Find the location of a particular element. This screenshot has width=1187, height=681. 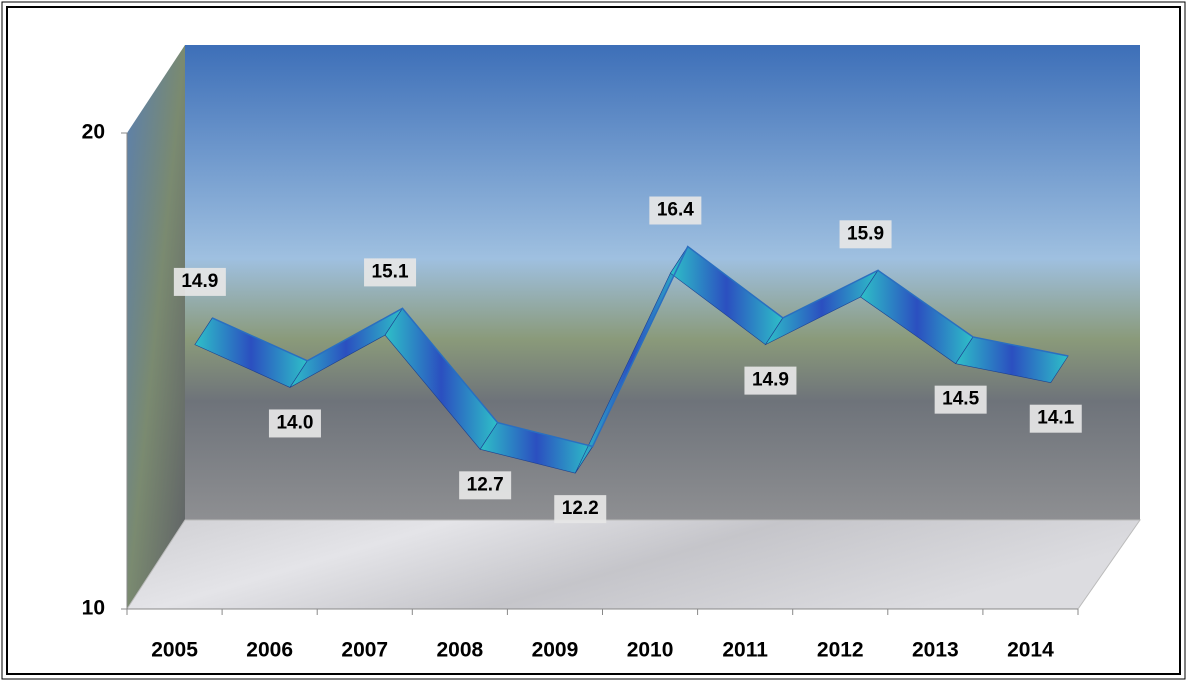

value-label: 14.1 is located at coordinates (1055, 418).